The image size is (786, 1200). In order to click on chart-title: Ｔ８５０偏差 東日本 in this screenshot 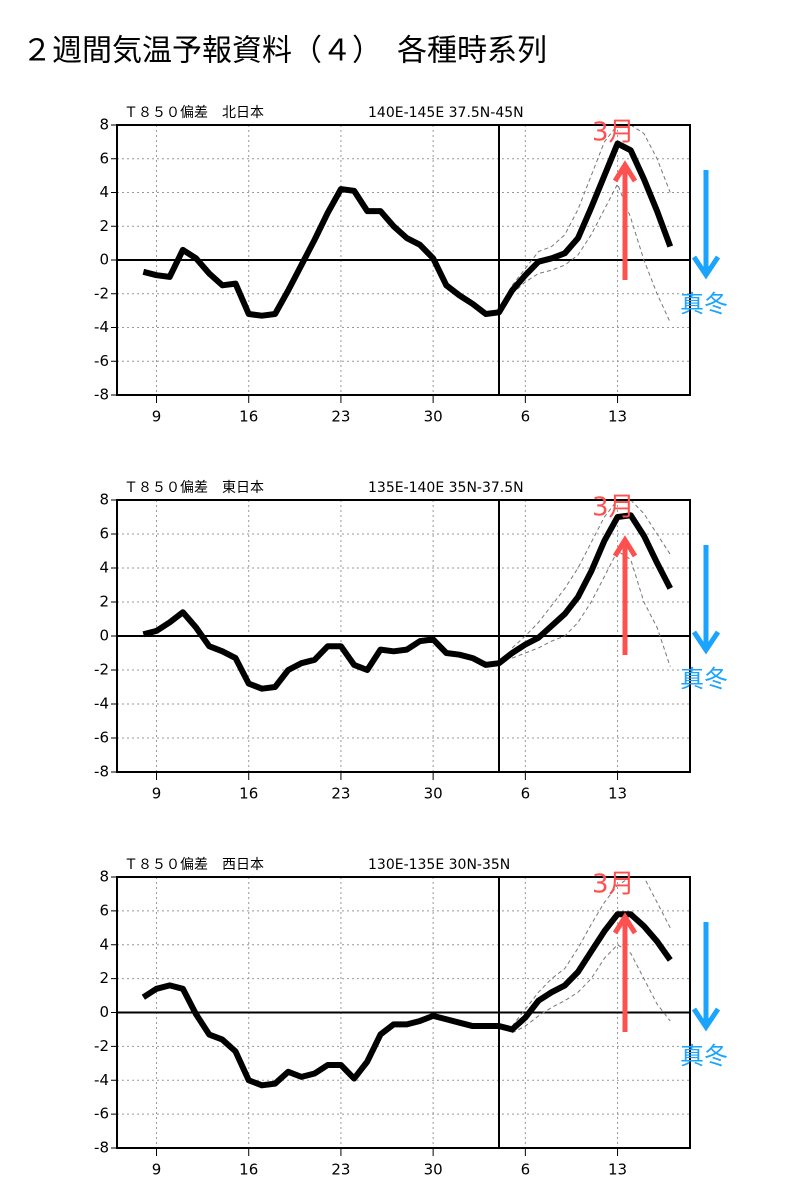, I will do `click(194, 488)`.